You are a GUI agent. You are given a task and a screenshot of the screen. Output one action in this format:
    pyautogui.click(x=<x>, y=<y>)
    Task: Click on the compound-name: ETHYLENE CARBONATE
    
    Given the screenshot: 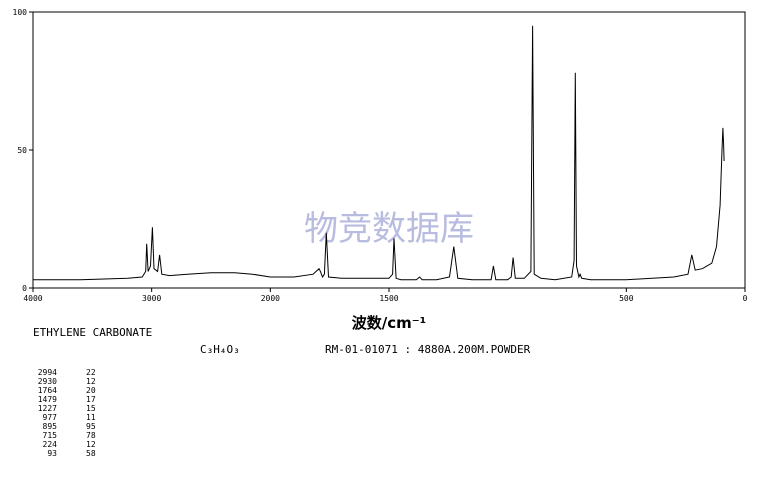 What is the action you would take?
    pyautogui.click(x=92, y=332)
    